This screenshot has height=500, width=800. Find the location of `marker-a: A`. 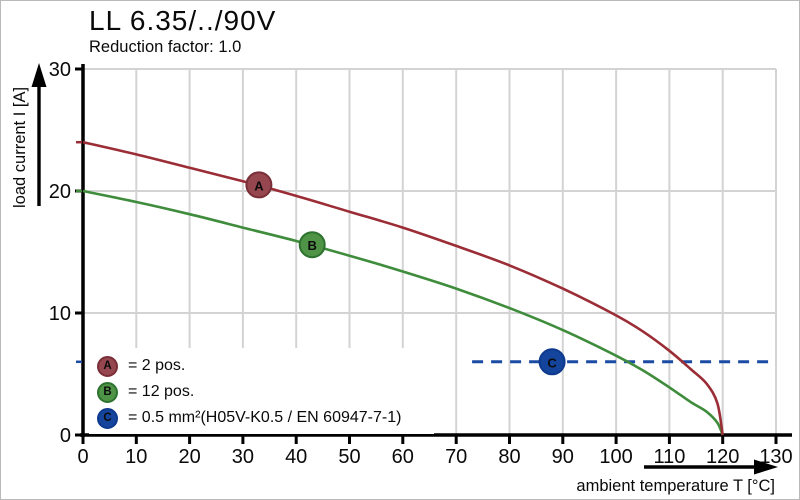

marker-a: A is located at coordinates (259, 185).